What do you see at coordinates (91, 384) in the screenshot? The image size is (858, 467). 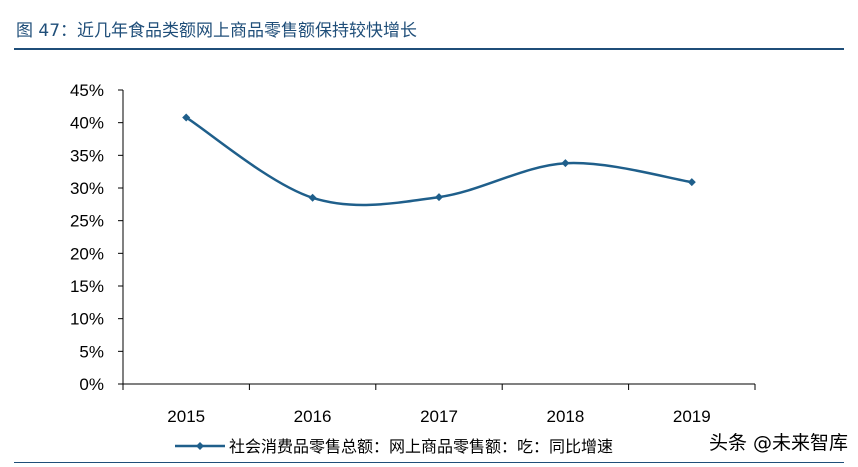 I see `y-tick-label: 0%` at bounding box center [91, 384].